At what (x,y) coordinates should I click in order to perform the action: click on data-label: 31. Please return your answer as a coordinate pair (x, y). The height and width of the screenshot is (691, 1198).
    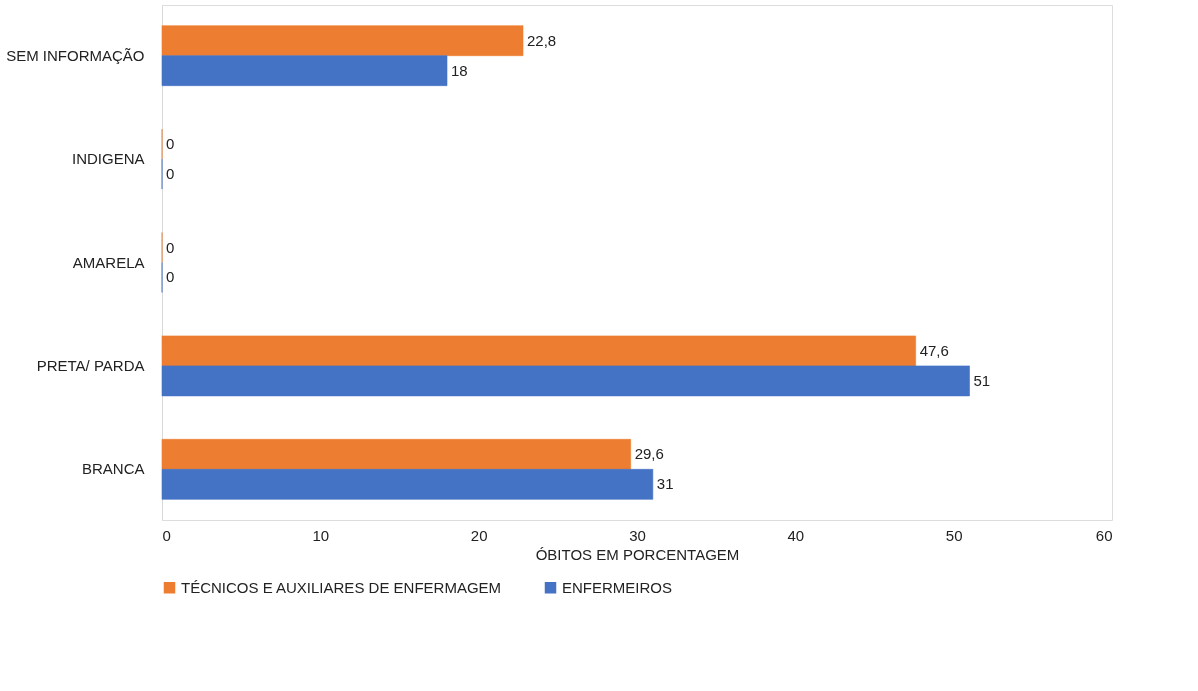
    Looking at the image, I should click on (665, 484).